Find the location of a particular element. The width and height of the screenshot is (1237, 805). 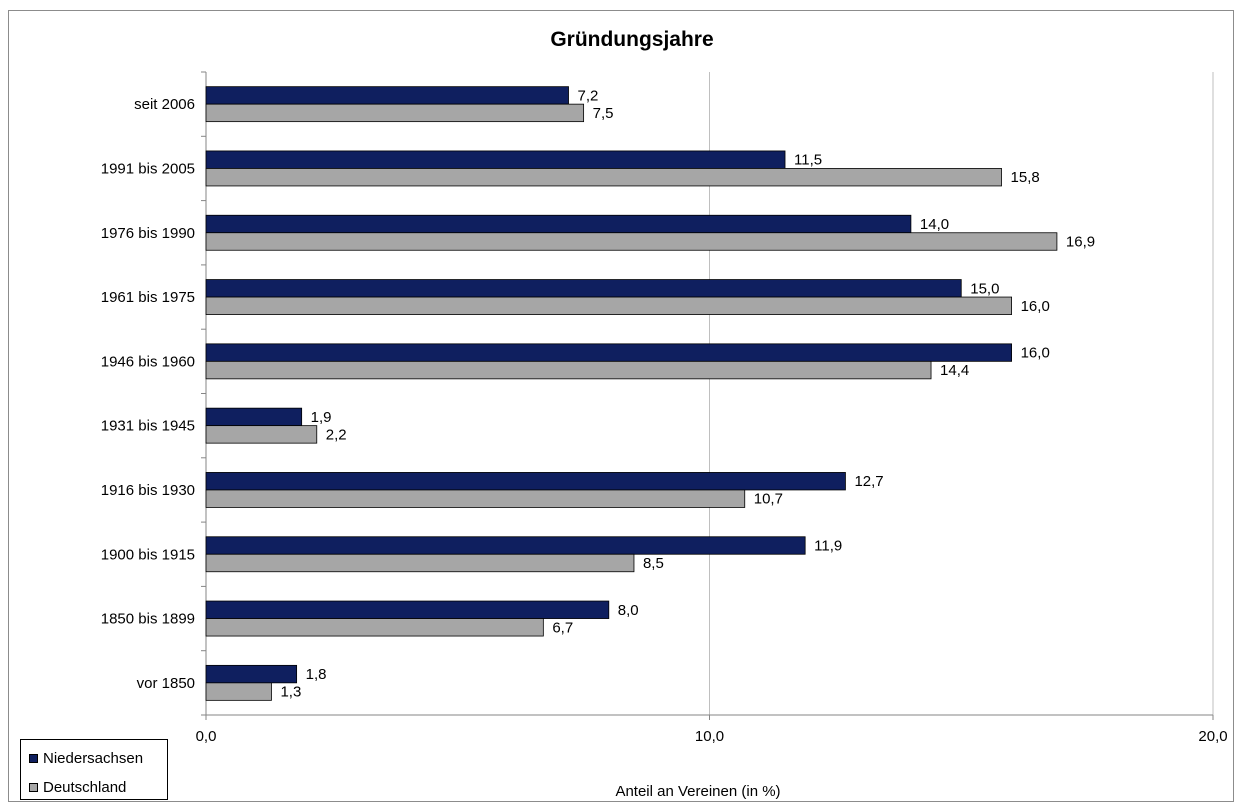

data-label-niedersachsen: 1,9 is located at coordinates (321, 417).